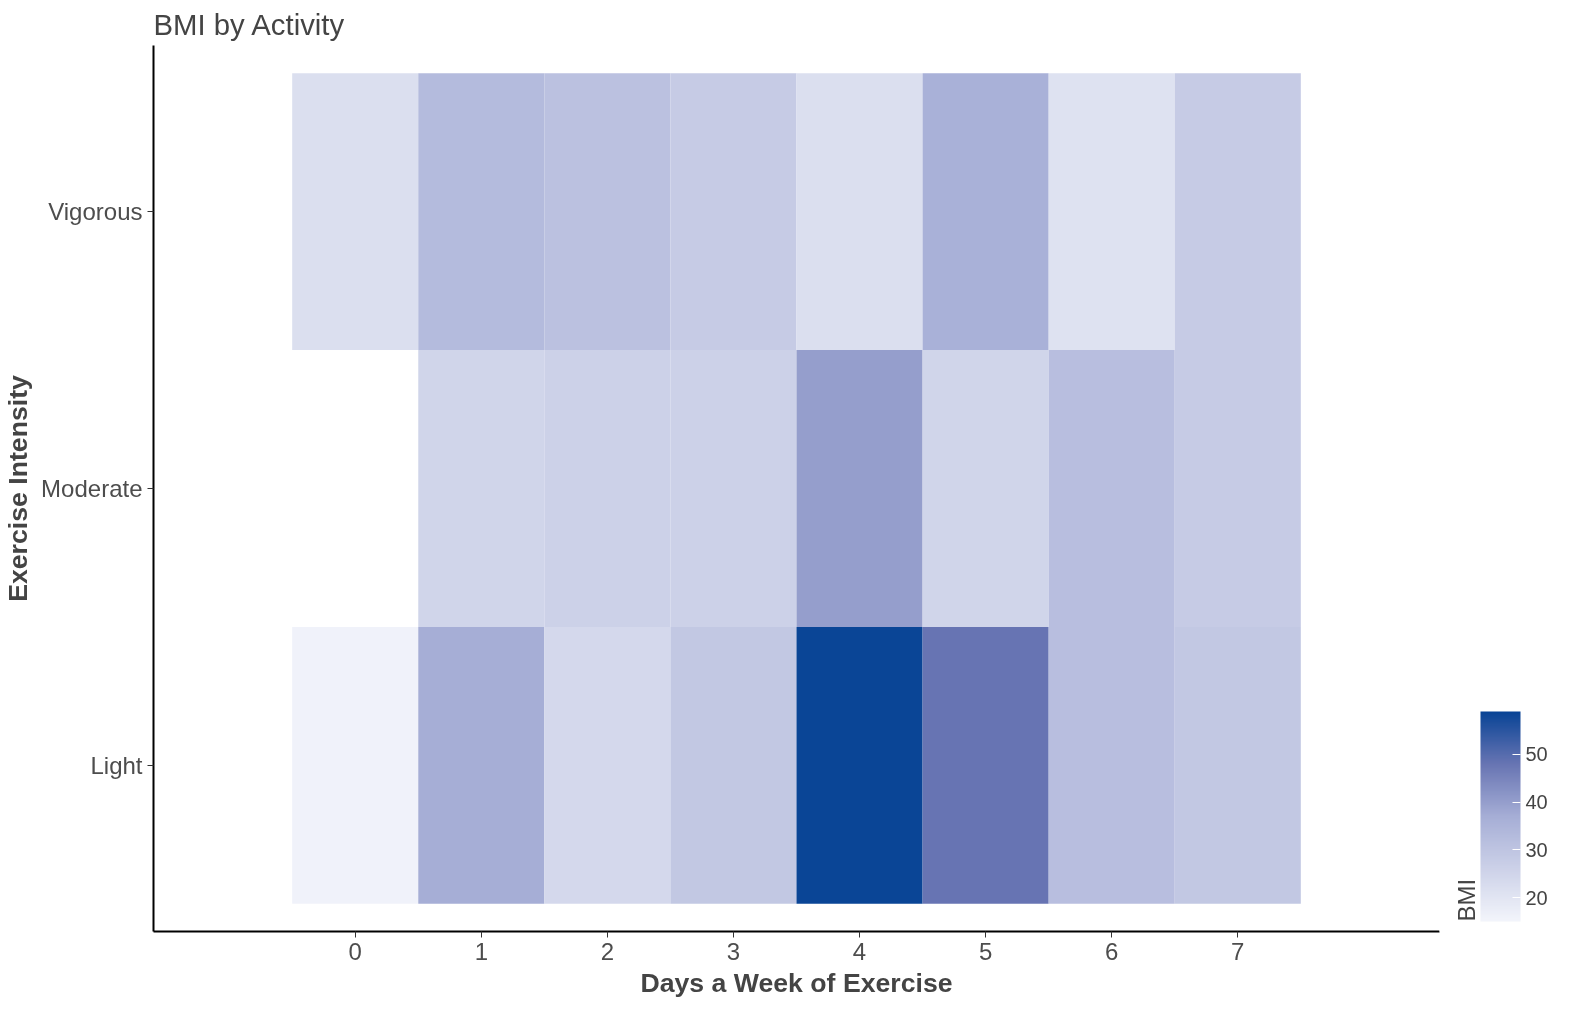 This screenshot has height=1013, width=1591. Describe the element at coordinates (1466, 900) in the screenshot. I see `color-bar-title: BMI` at that location.